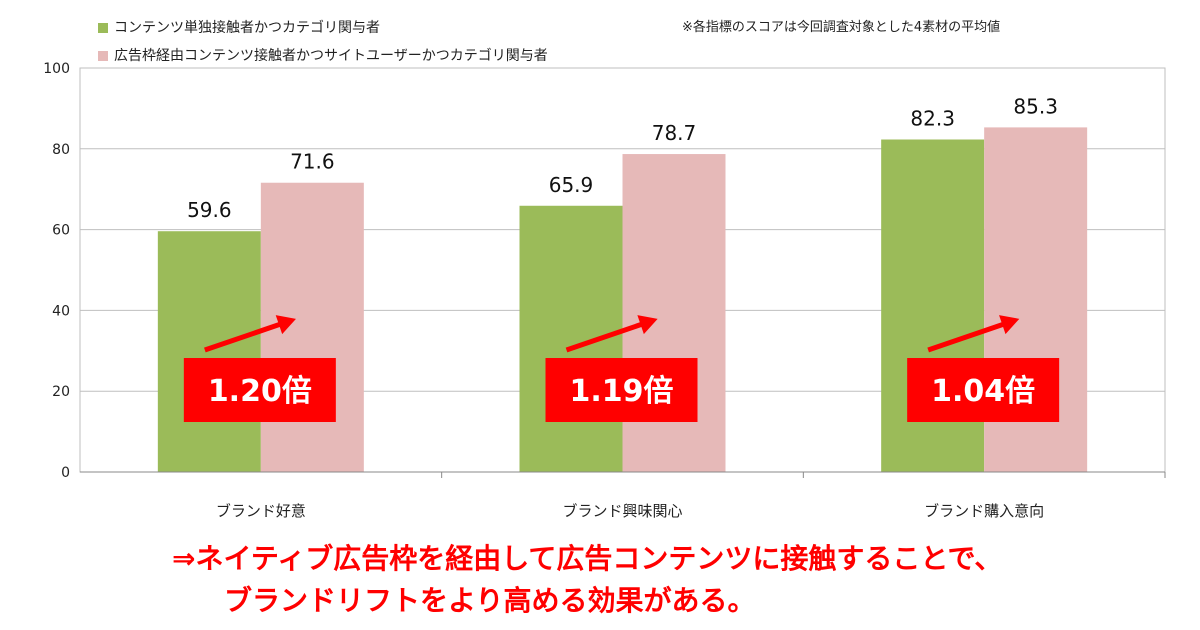 The image size is (1200, 630). I want to click on ratio-label: 1.20倍, so click(260, 391).